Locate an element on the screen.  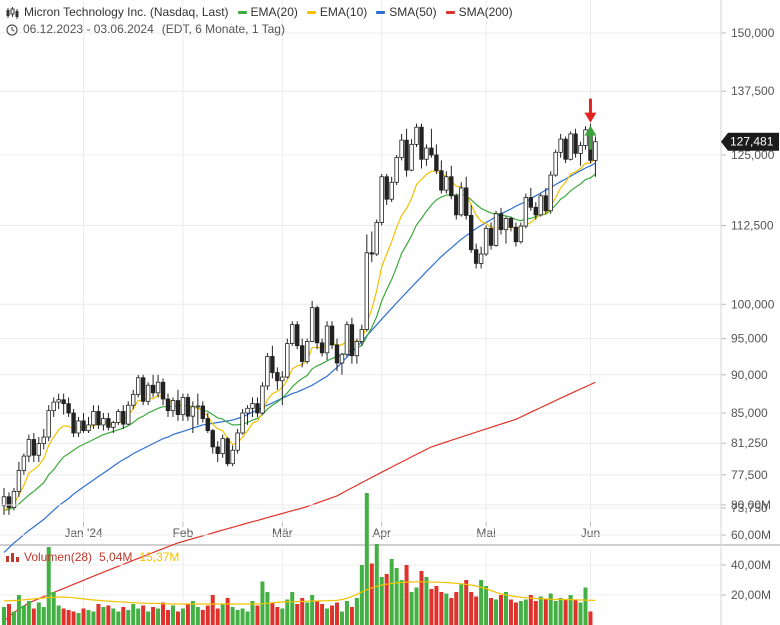
legend-sma50: SMA(50) is located at coordinates (406, 12).